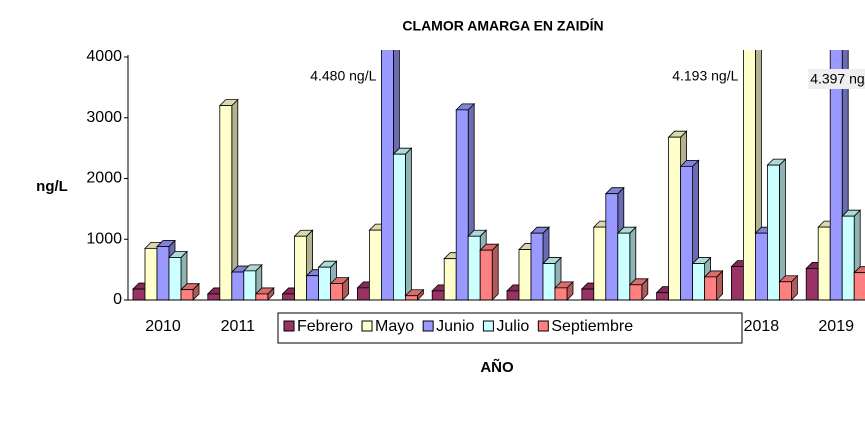 This screenshot has width=865, height=428. I want to click on label-bg, so click(836, 79).